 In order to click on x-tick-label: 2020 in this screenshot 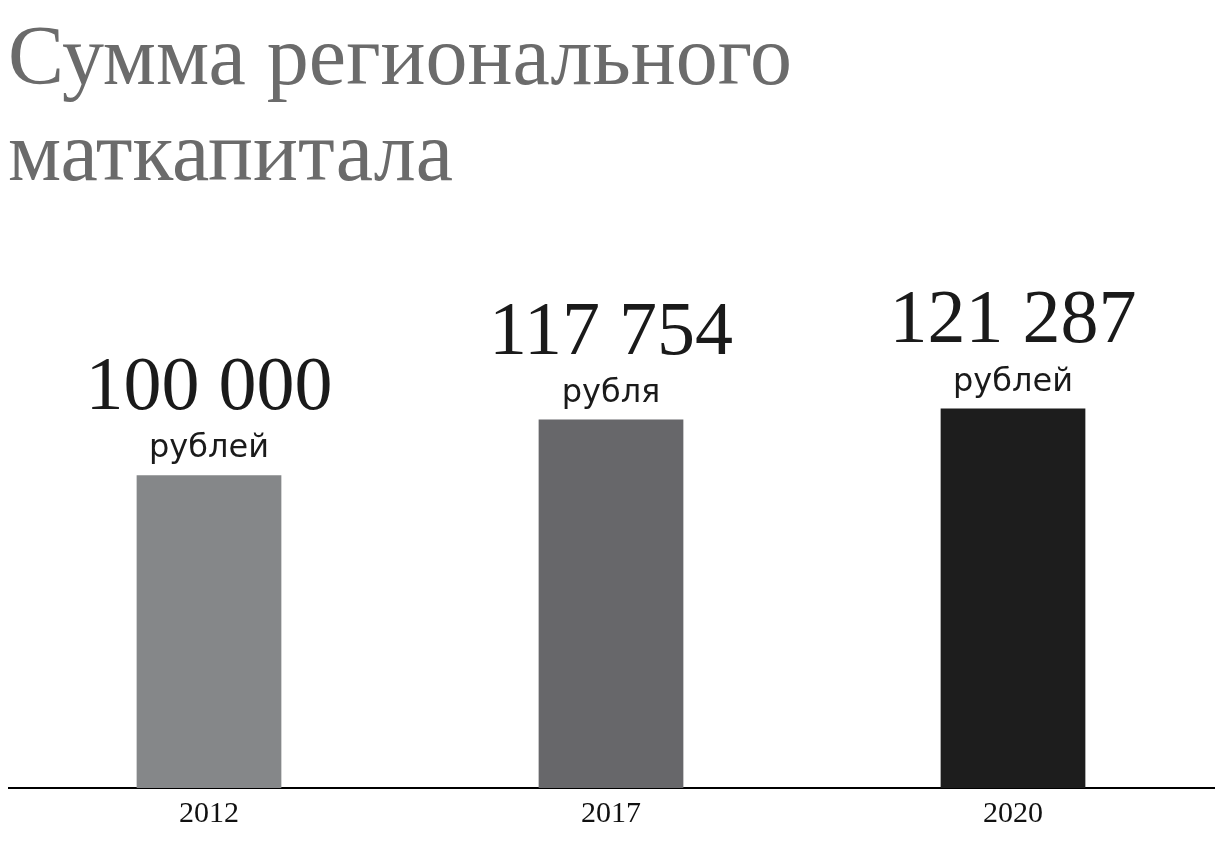, I will do `click(1013, 811)`.